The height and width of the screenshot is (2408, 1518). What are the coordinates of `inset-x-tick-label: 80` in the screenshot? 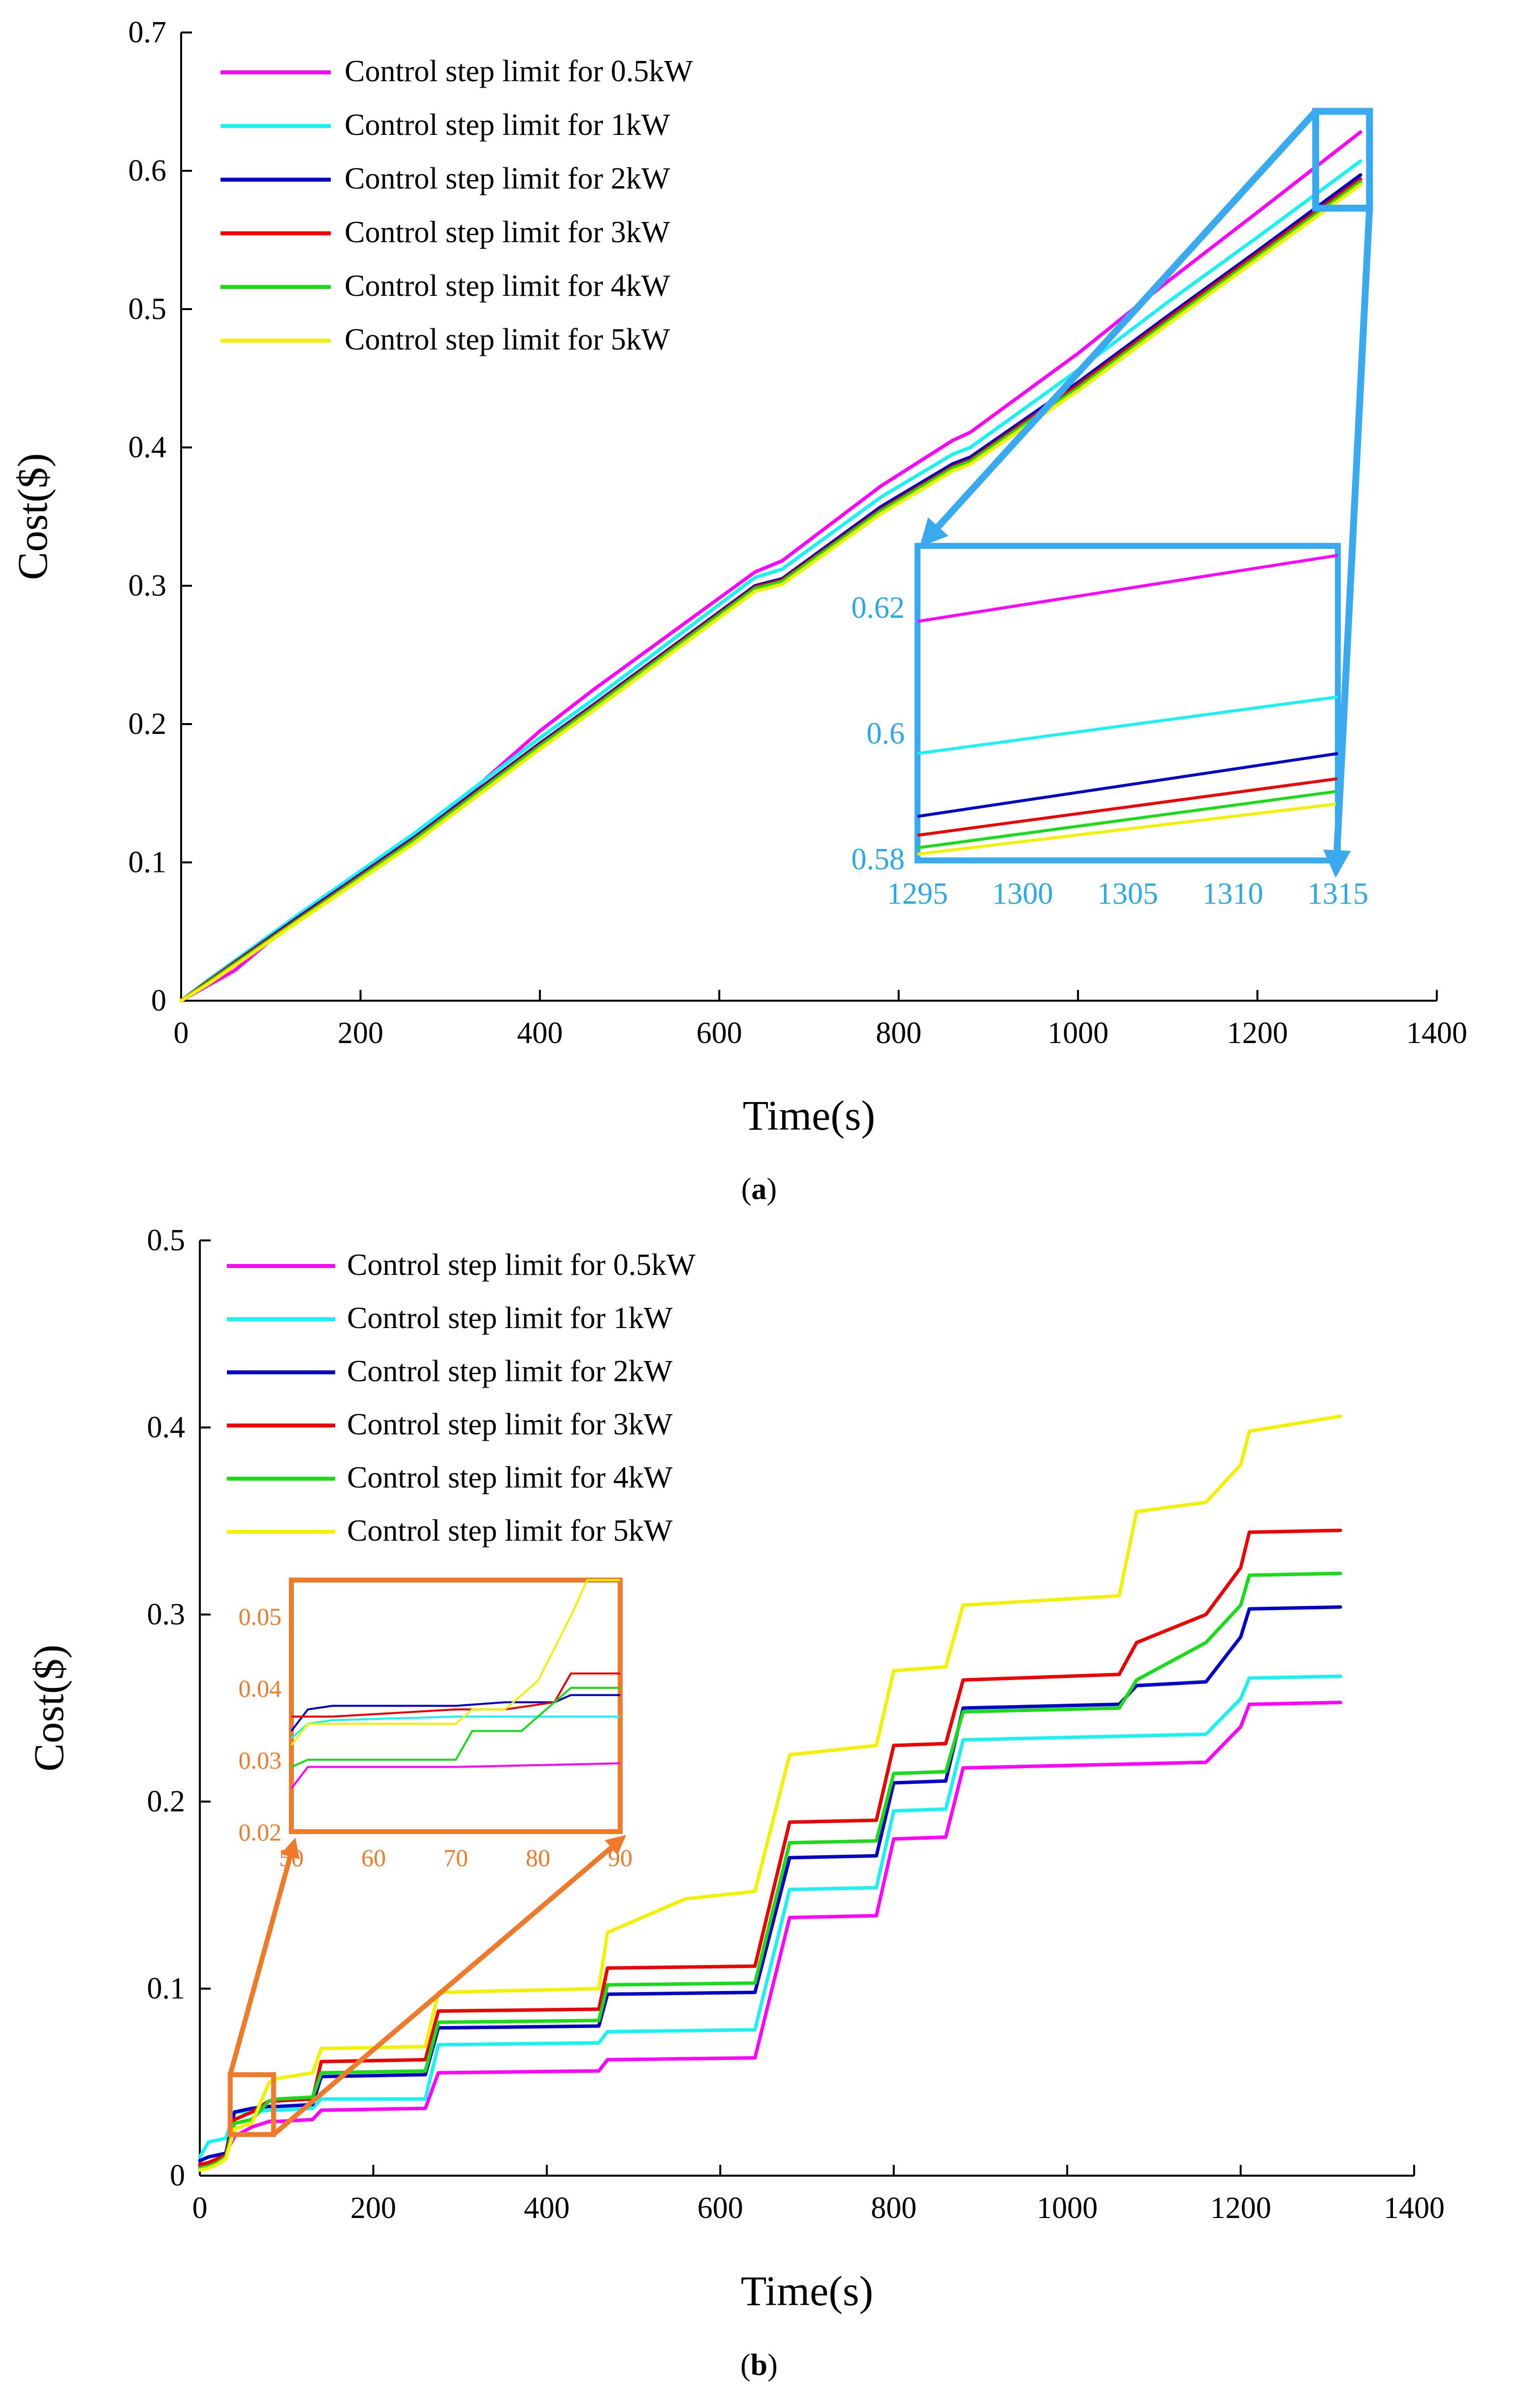 It's located at (538, 1857).